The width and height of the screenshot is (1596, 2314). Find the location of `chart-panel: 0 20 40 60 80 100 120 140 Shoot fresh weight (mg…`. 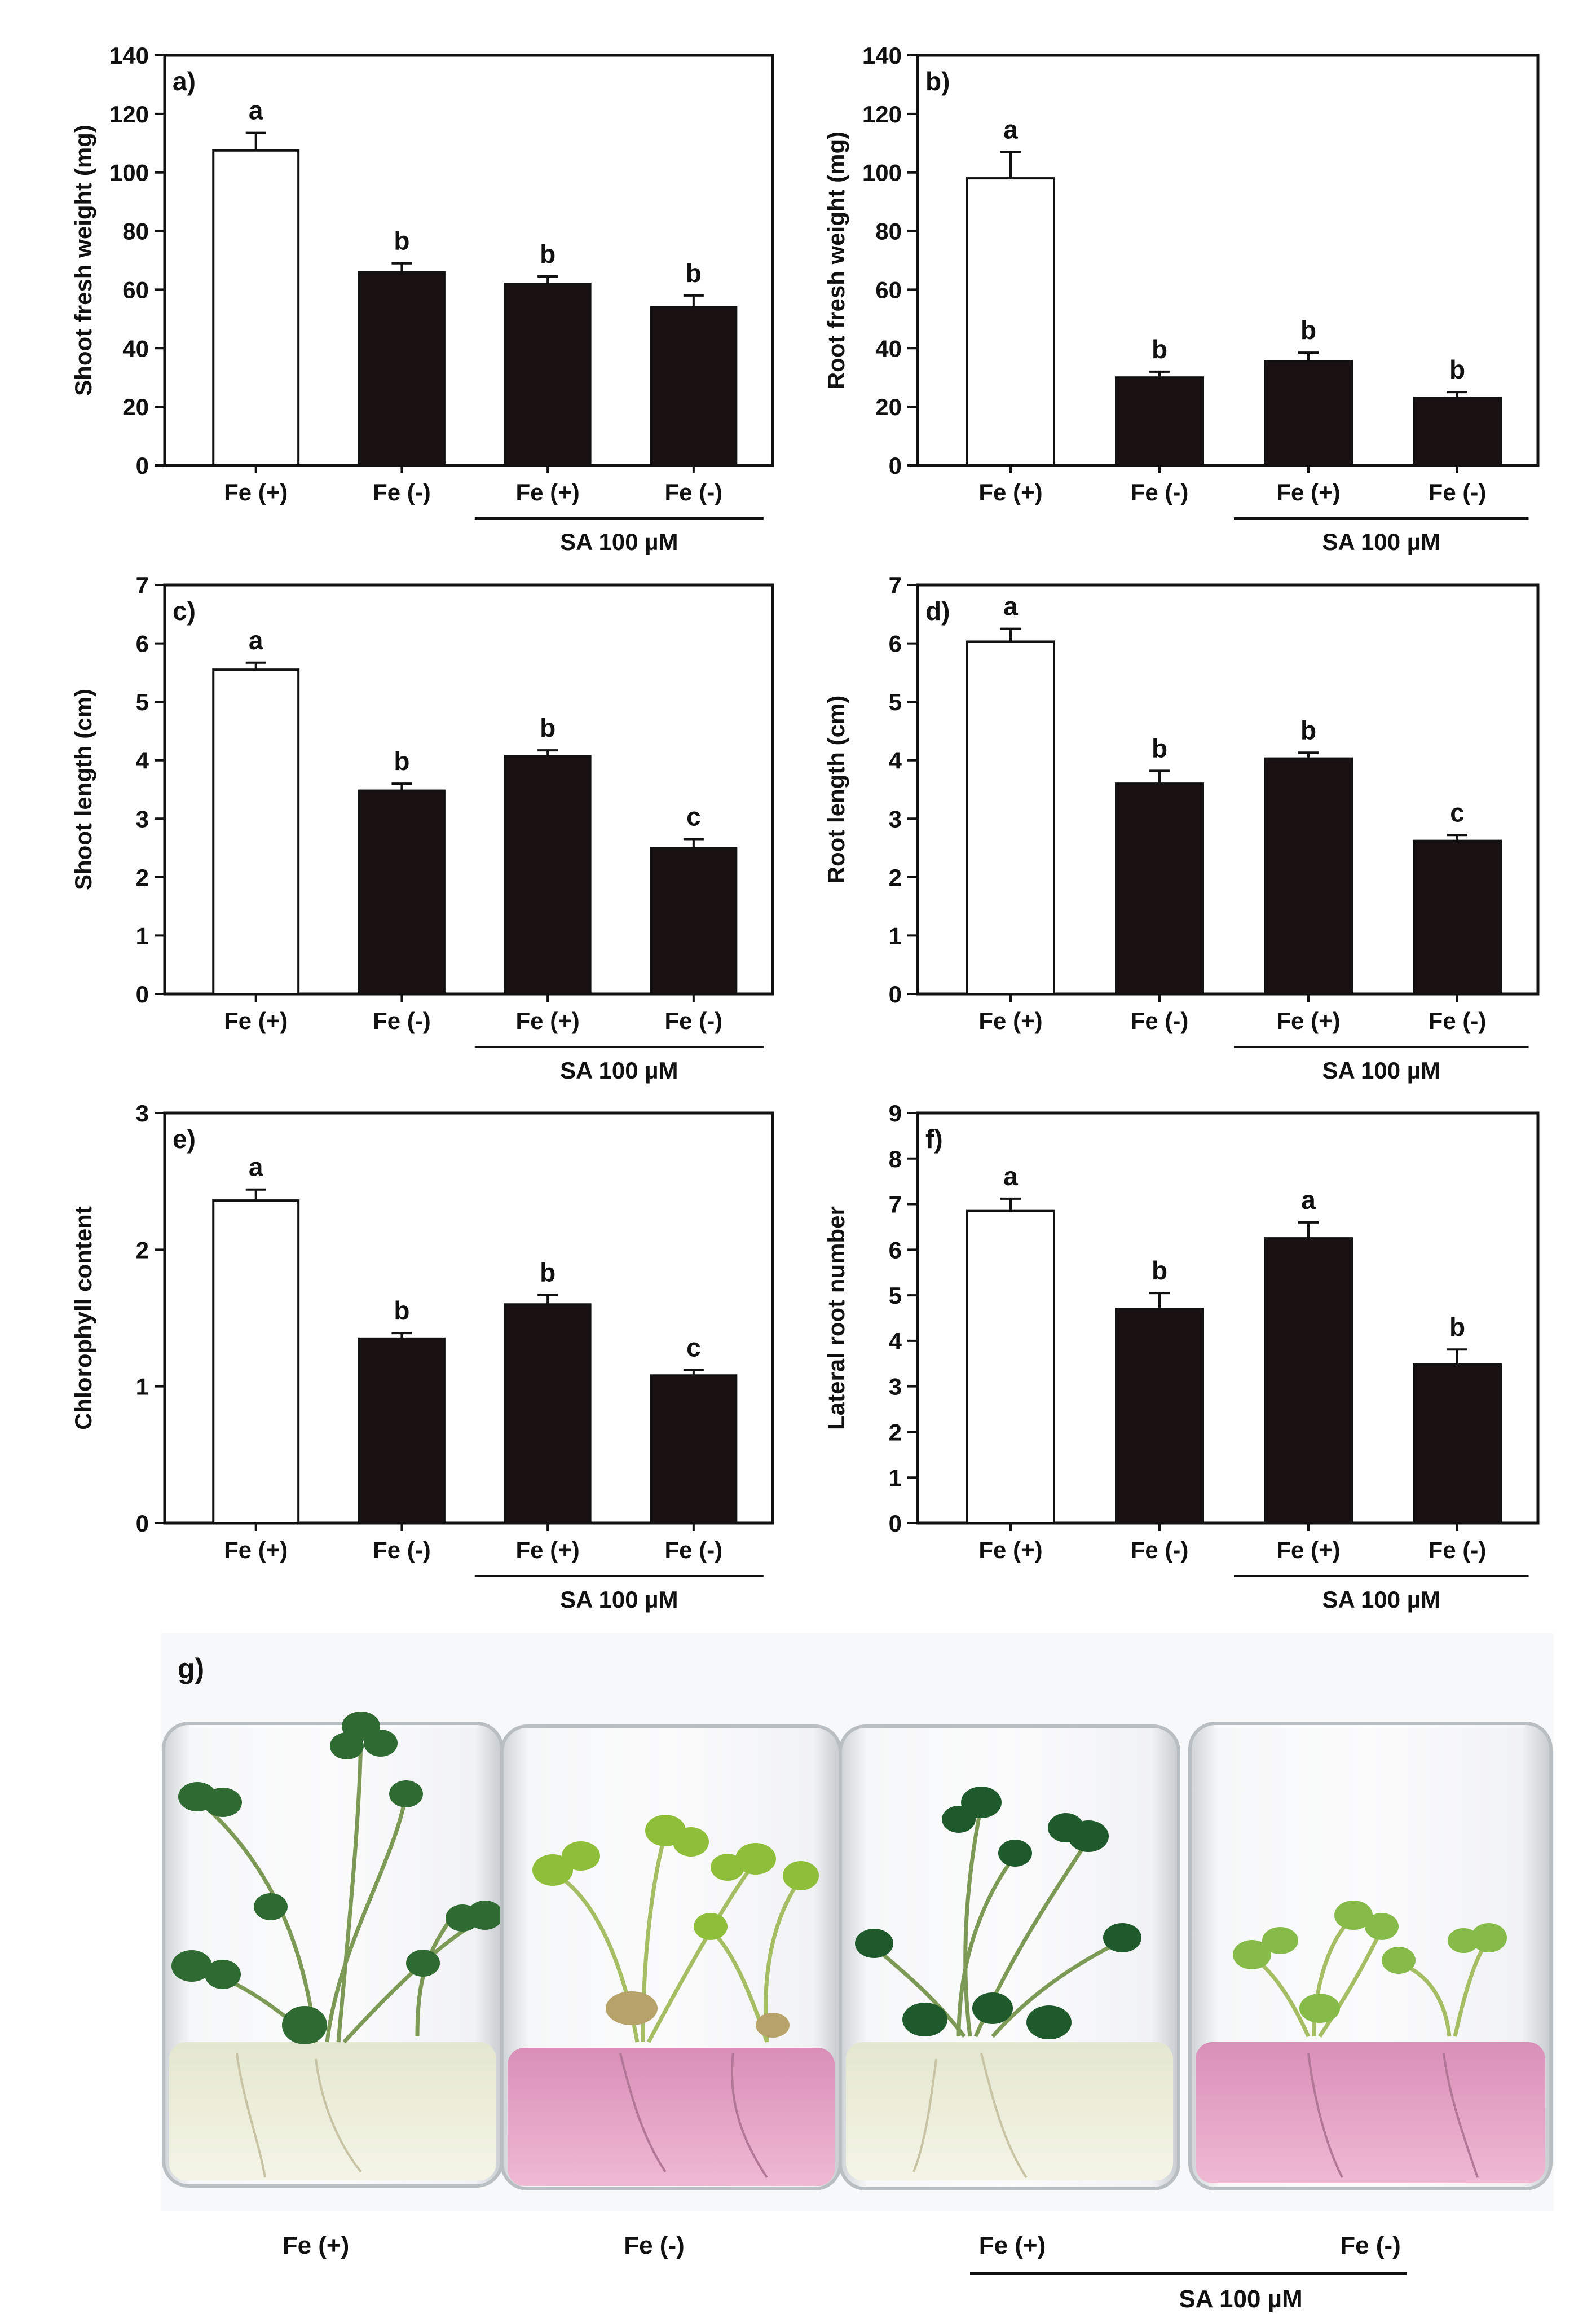

chart-panel: 0 20 40 60 80 100 120 140 Shoot fresh weight (mg… is located at coordinates (422, 298).